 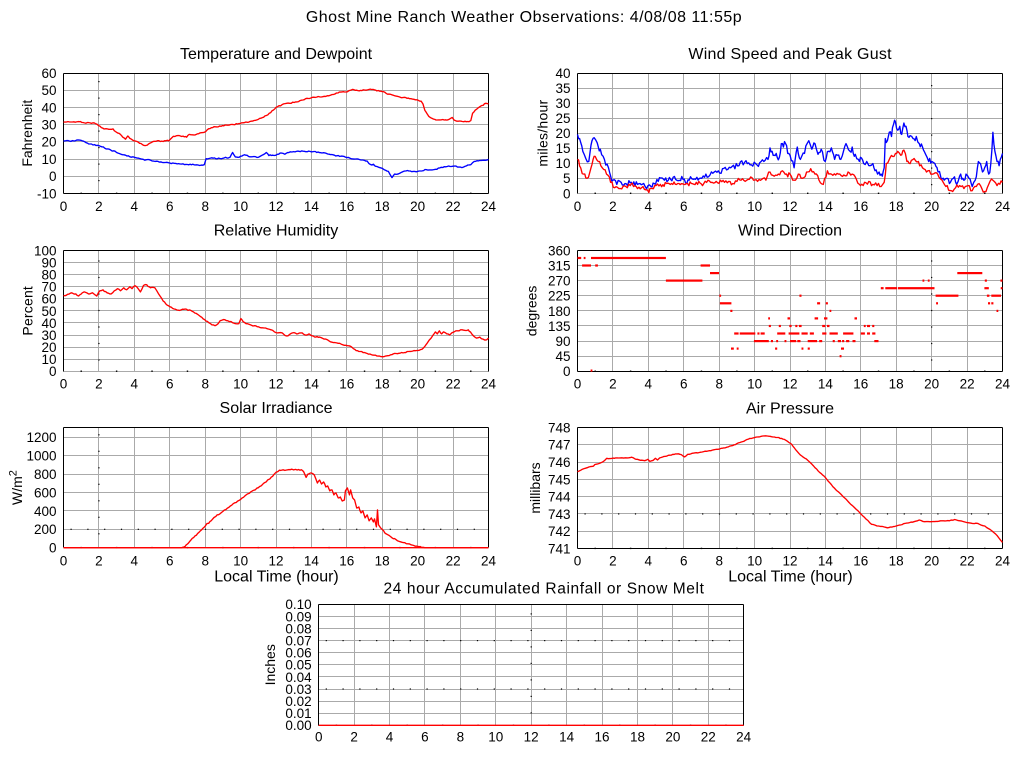 I want to click on svg-text: 742, so click(x=559, y=531).